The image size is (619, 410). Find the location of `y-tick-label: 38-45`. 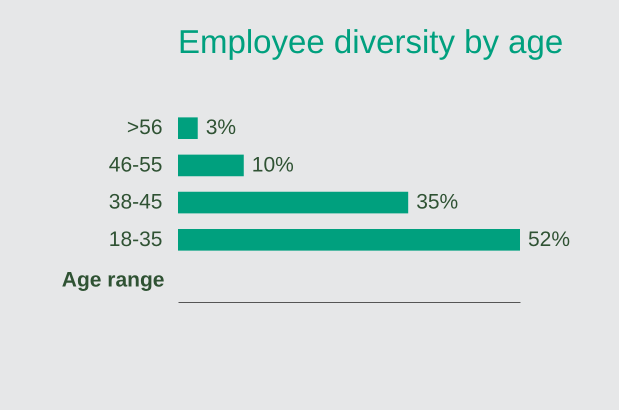

y-tick-label: 38-45 is located at coordinates (135, 202).